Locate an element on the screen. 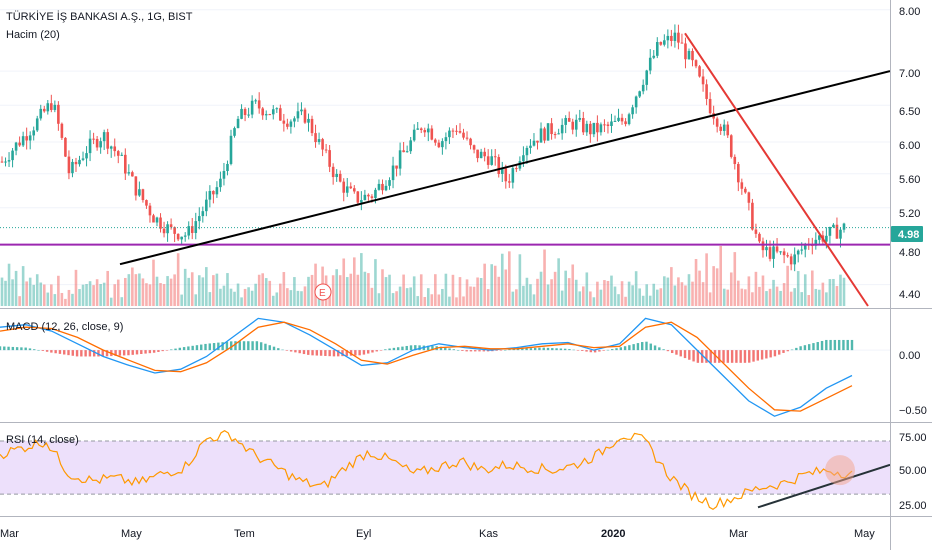 Image resolution: width=932 pixels, height=550 pixels. rsi-trend-line is located at coordinates (824, 486).